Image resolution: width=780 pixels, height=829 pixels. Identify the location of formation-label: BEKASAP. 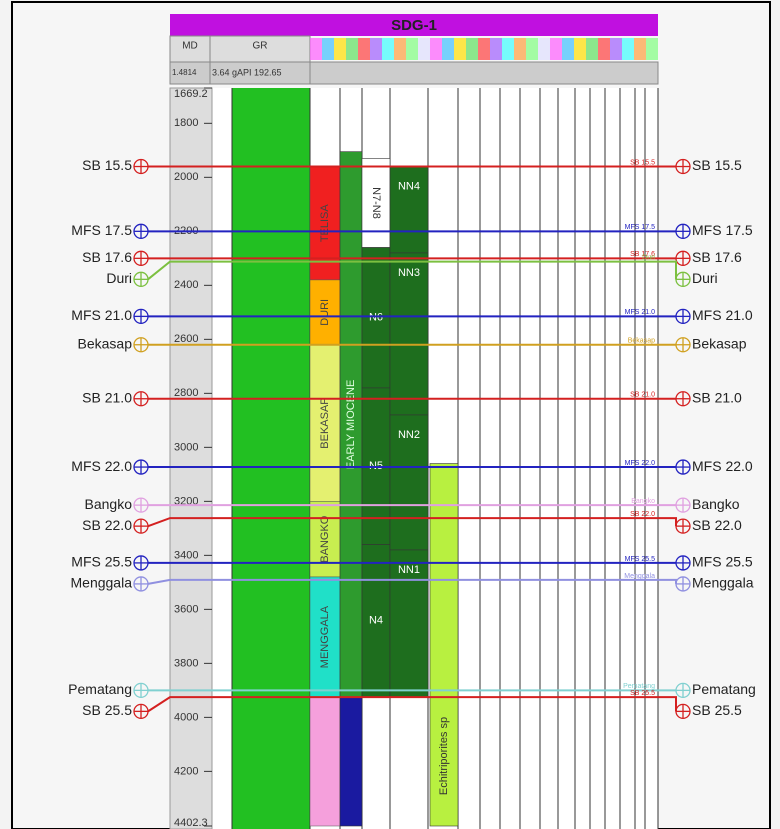
(325, 422).